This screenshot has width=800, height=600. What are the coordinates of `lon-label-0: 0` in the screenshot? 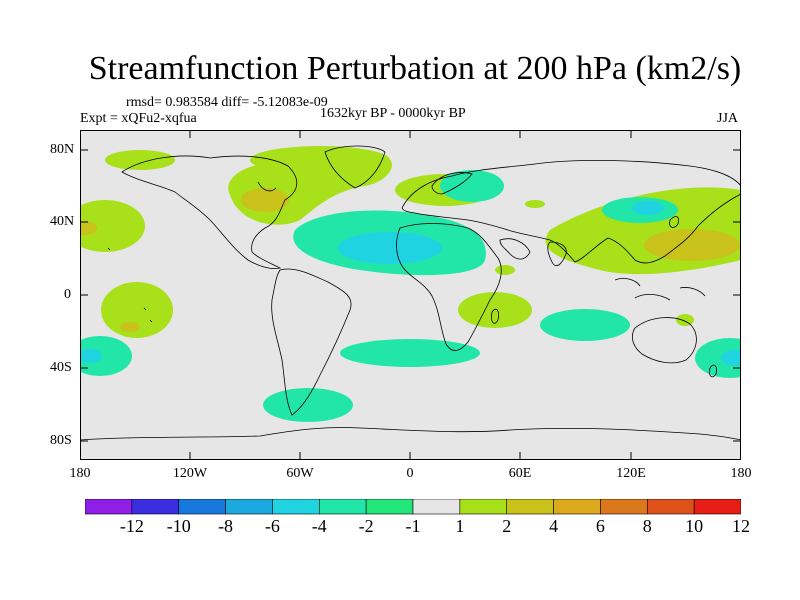 It's located at (410, 473).